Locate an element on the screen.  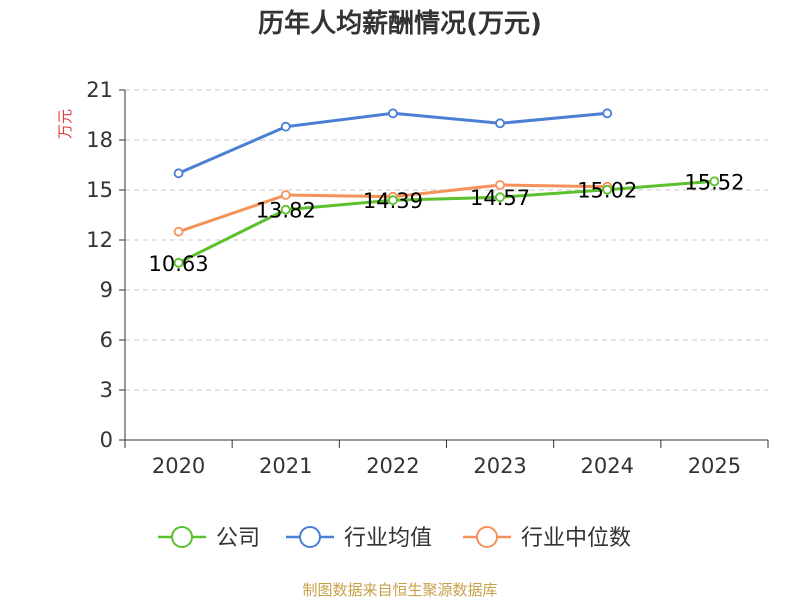
point-公司-2024 is located at coordinates (607, 189).